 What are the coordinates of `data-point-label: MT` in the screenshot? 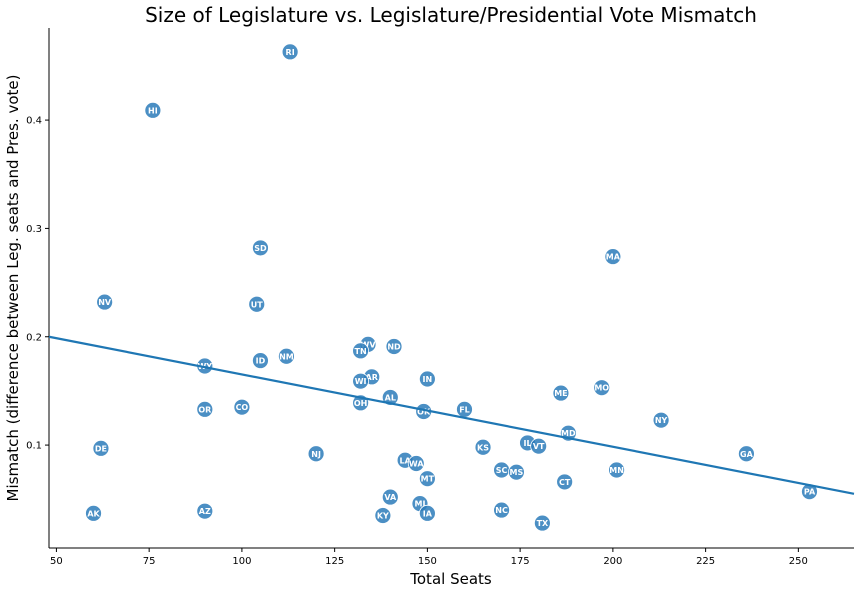 It's located at (428, 479).